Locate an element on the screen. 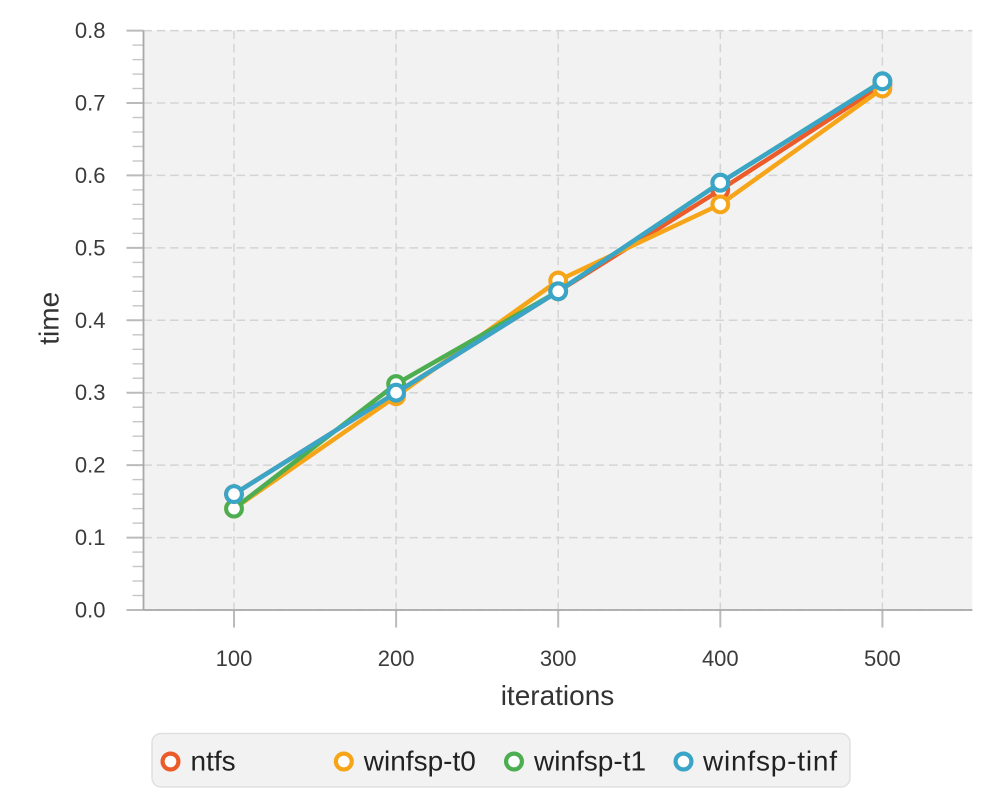 Image resolution: width=1000 pixels, height=800 pixels. svg-text: 0.6 is located at coordinates (90, 175).